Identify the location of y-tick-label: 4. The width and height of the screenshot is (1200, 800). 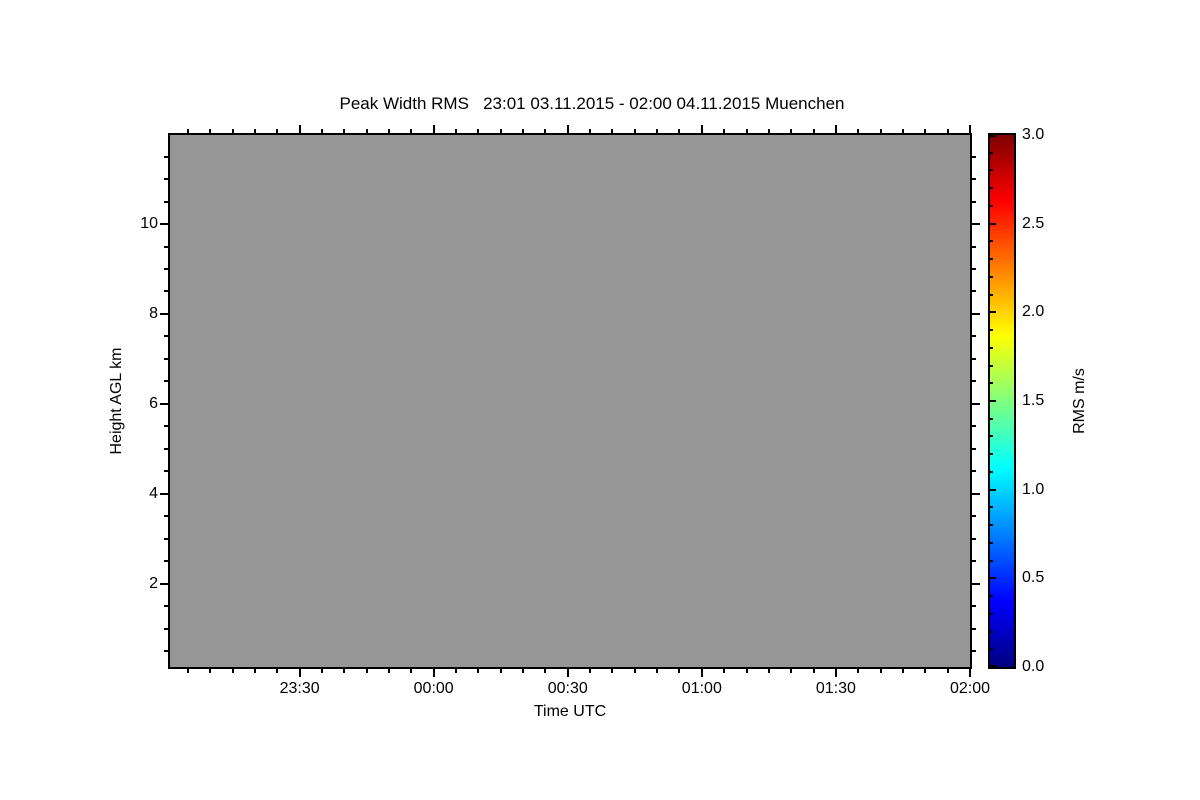
(153, 493).